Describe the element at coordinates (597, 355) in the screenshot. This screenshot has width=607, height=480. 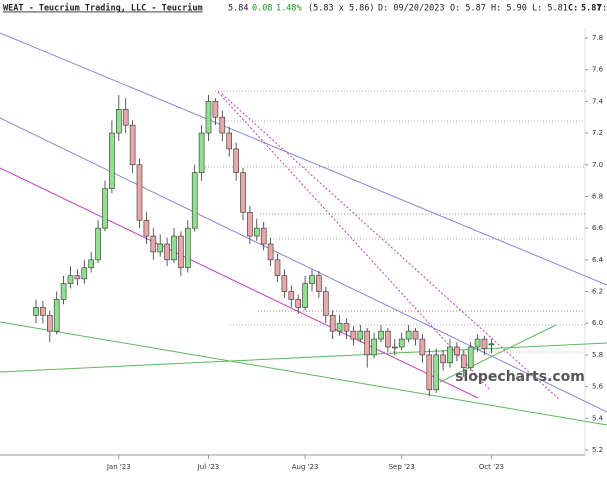
I see `y-tick-label: 5.8` at that location.